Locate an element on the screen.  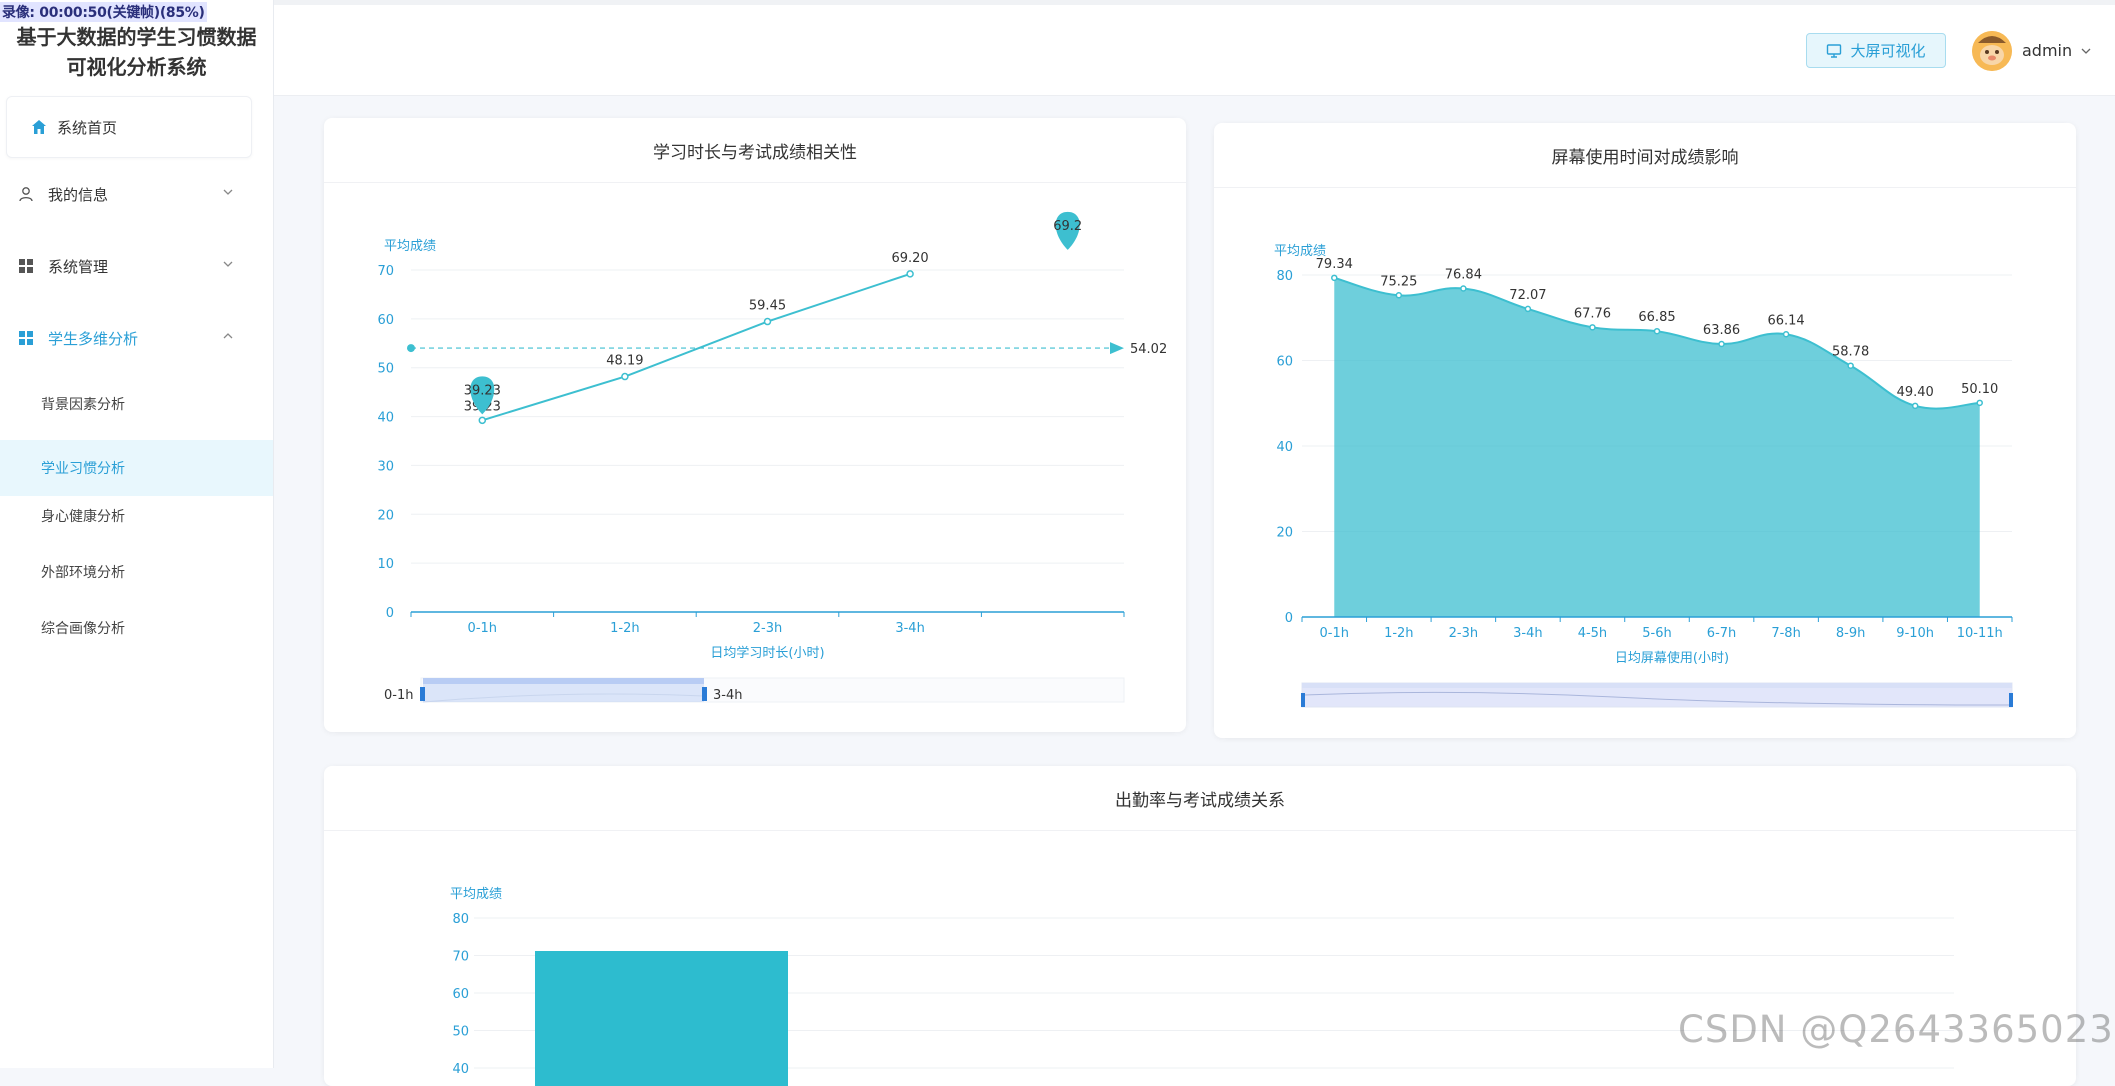
sidebar-subitem-portrait: 综合画像分析 is located at coordinates (83, 629).